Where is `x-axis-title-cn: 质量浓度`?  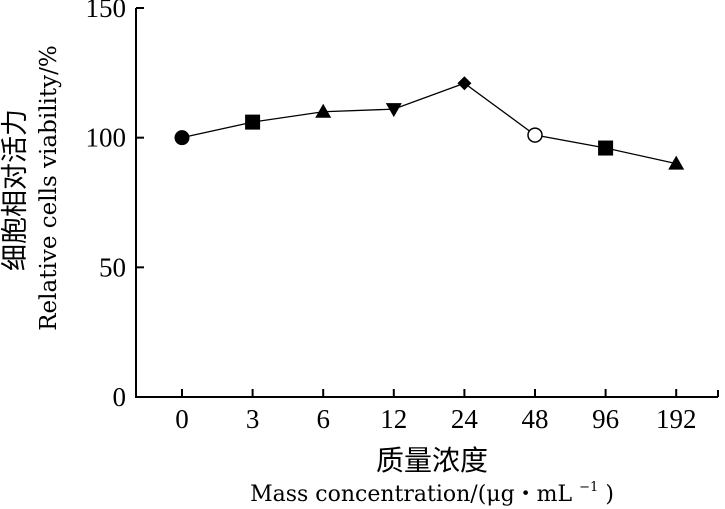
x-axis-title-cn: 质量浓度 is located at coordinates (432, 460).